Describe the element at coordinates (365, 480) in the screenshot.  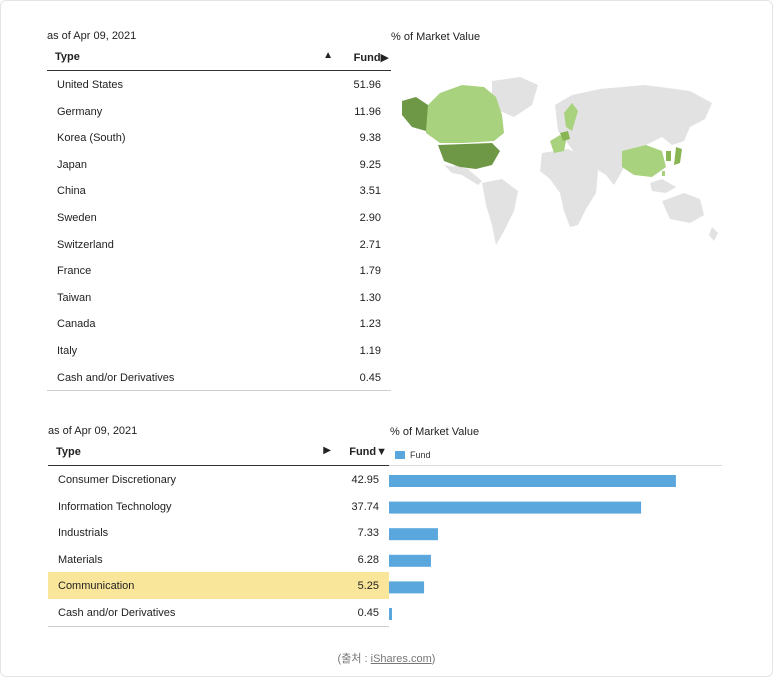
I see `row-value: 42.95` at that location.